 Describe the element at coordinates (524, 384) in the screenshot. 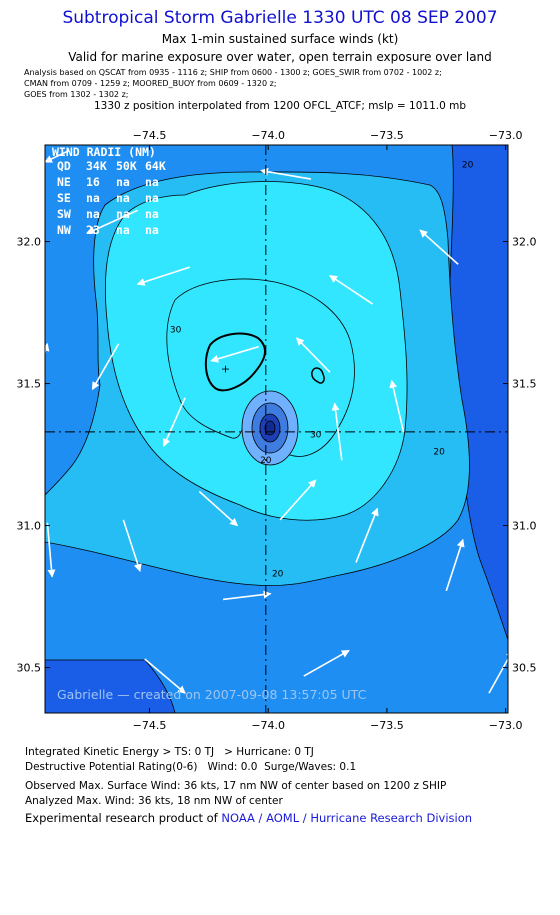

I see `y-tick-label-right-3: 31.5` at that location.